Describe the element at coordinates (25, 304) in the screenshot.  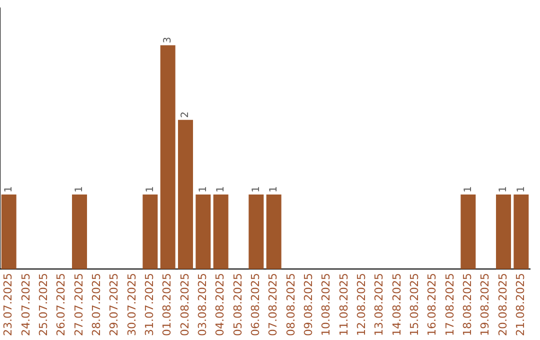
I see `x-tick-label: 24.07.2025` at that location.